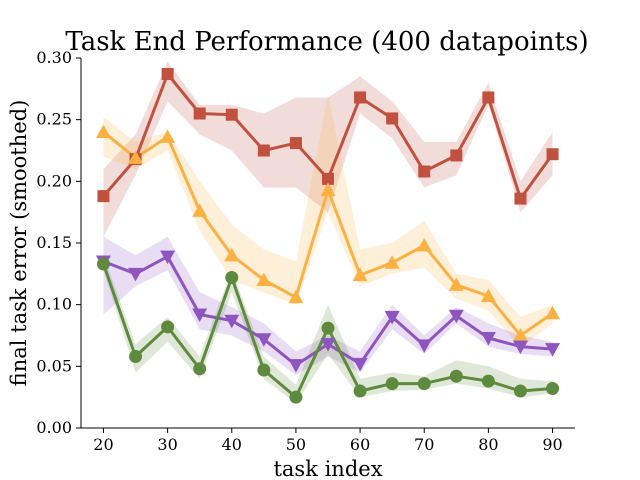 This screenshot has width=640, height=480. I want to click on chart-title: Task End Performance (400 datapoints), so click(326, 42).